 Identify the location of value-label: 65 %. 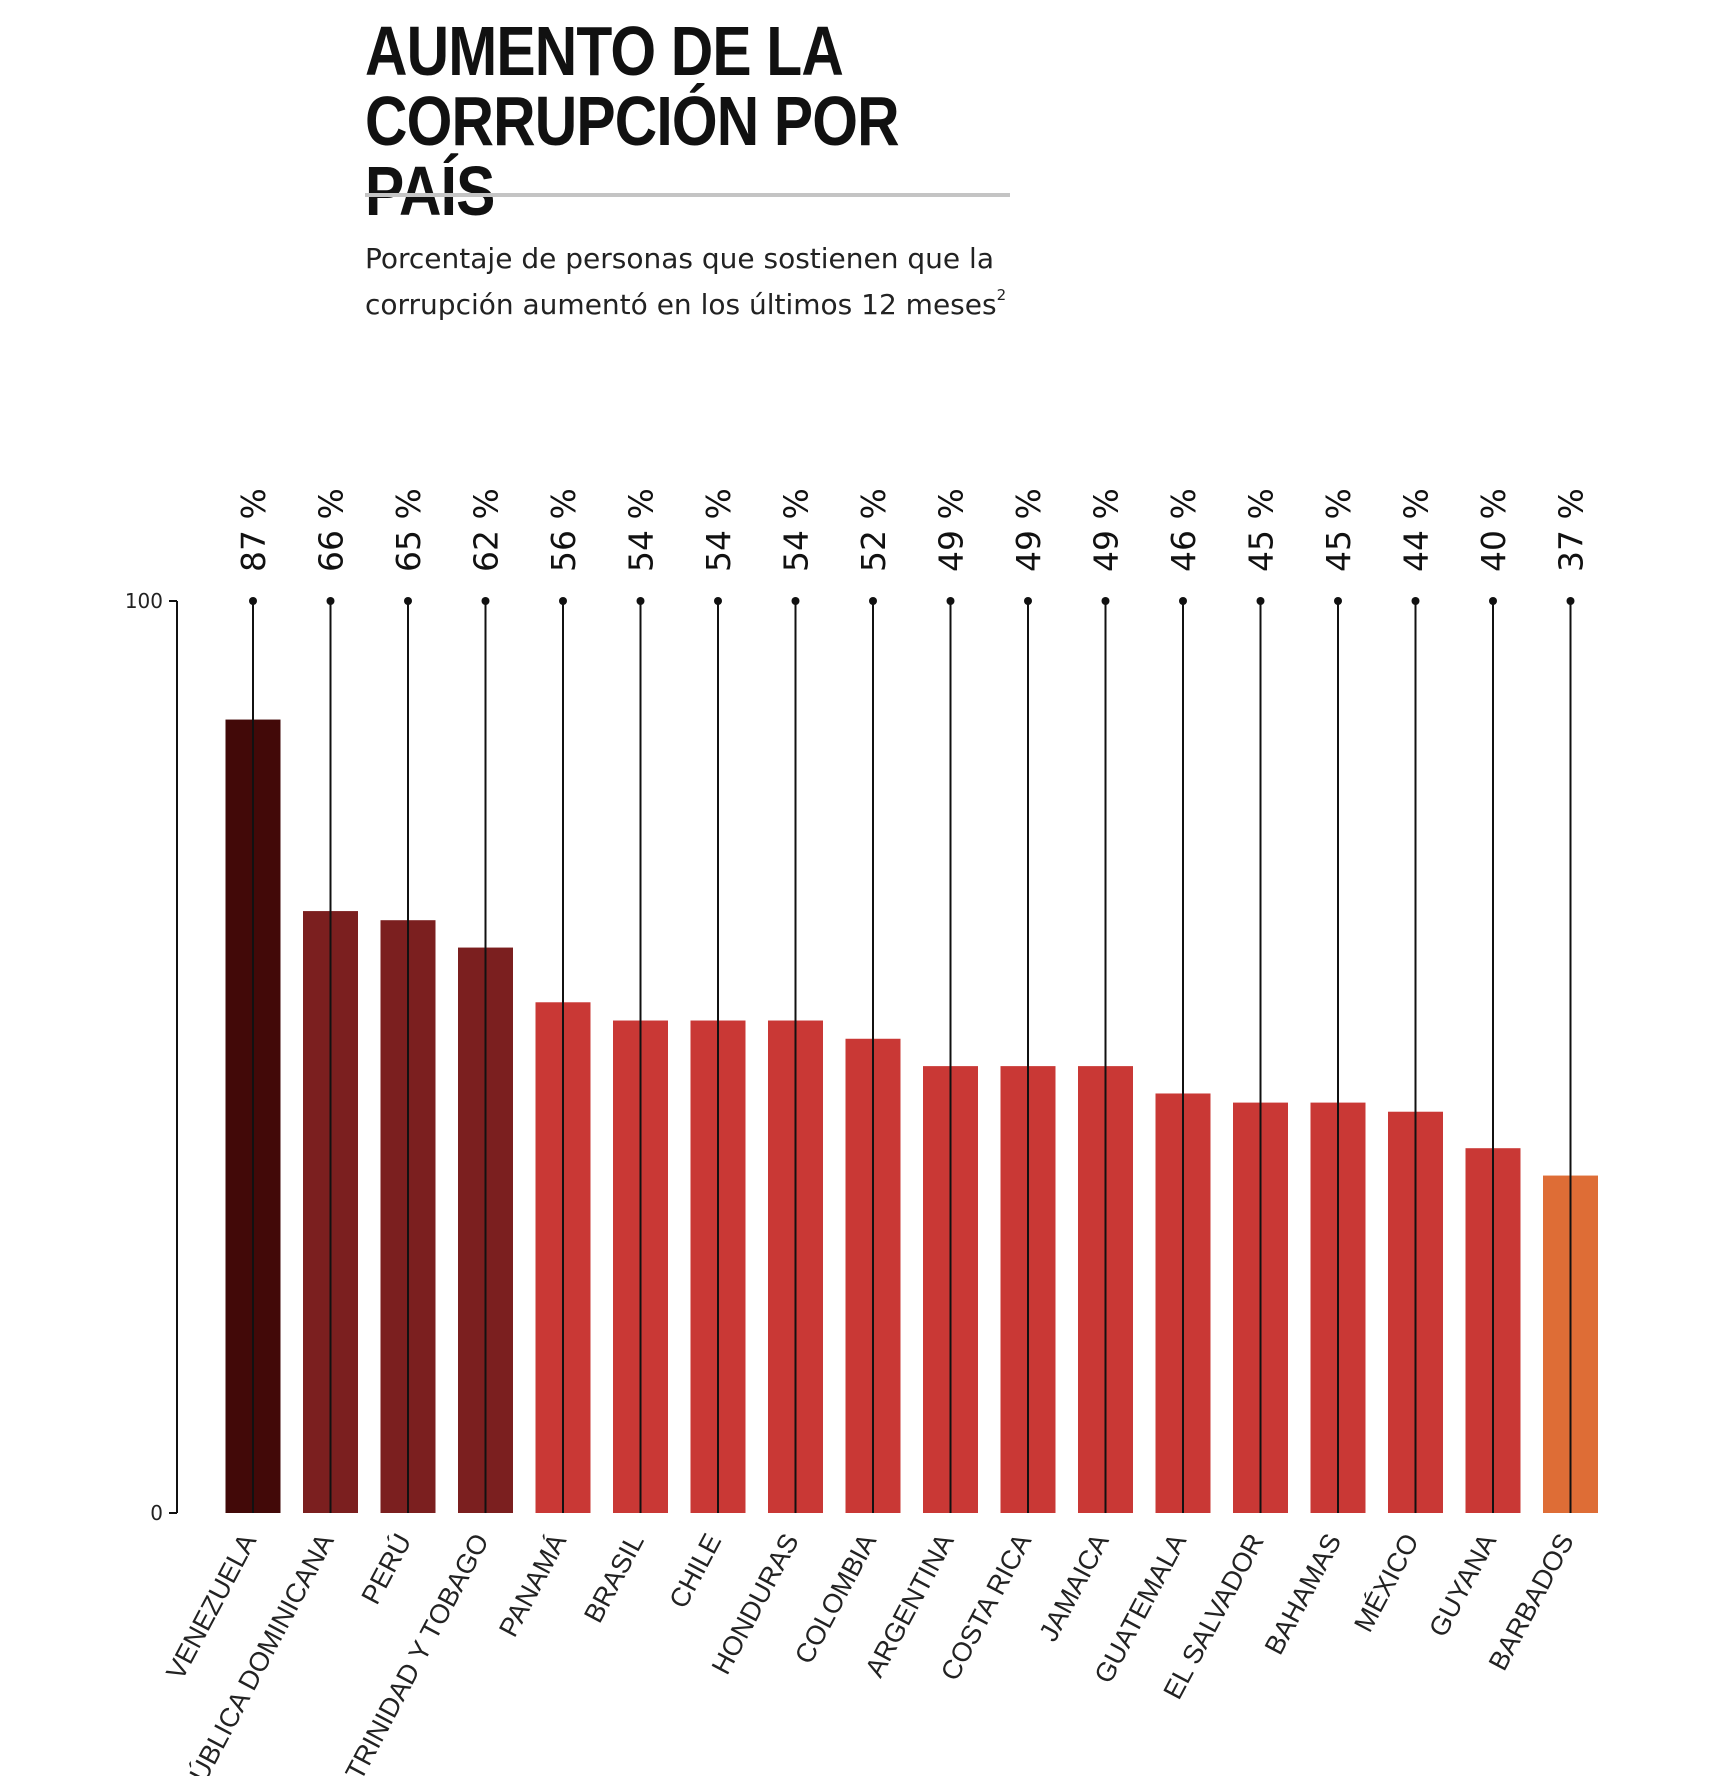
(408, 530).